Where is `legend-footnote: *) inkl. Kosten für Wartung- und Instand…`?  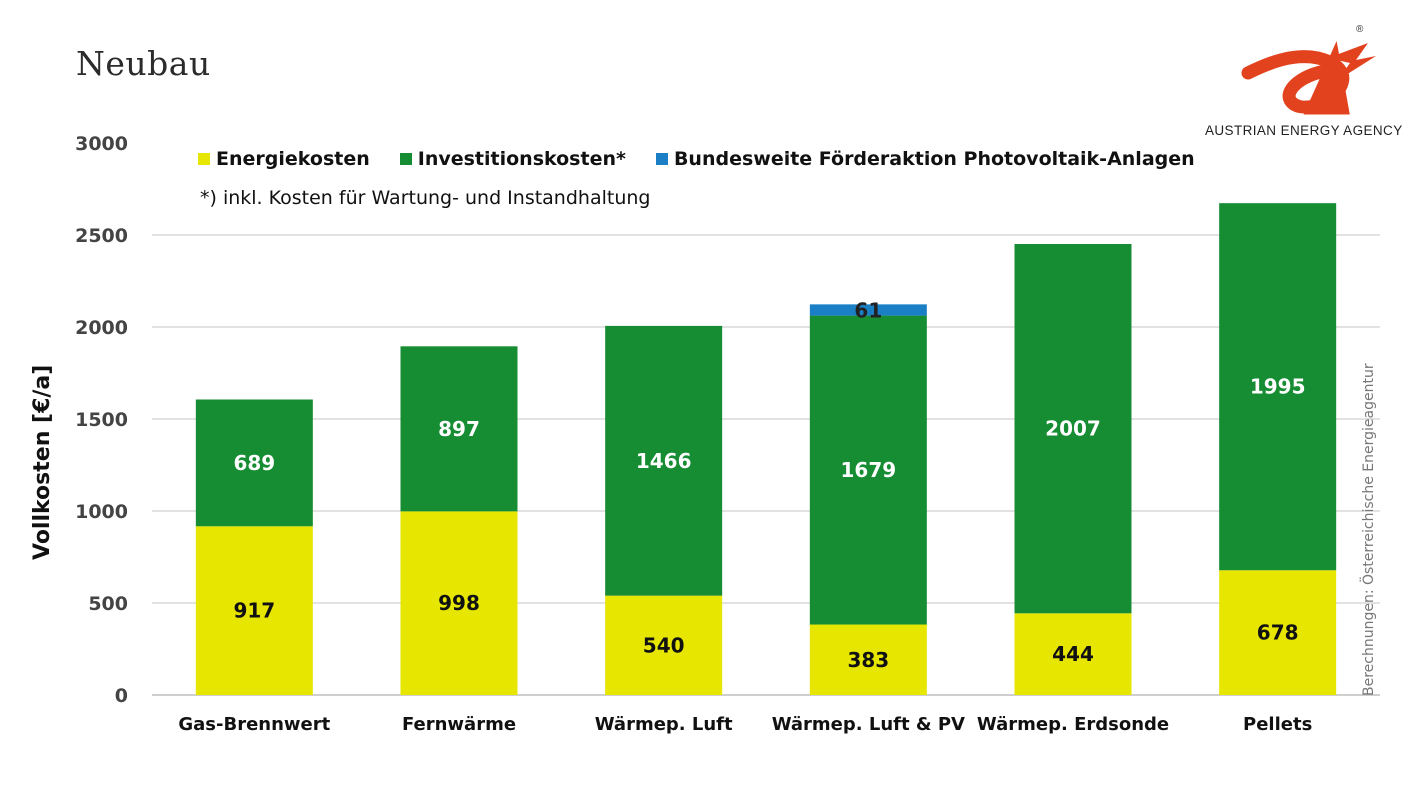 legend-footnote: *) inkl. Kosten für Wartung- und Instand… is located at coordinates (425, 198).